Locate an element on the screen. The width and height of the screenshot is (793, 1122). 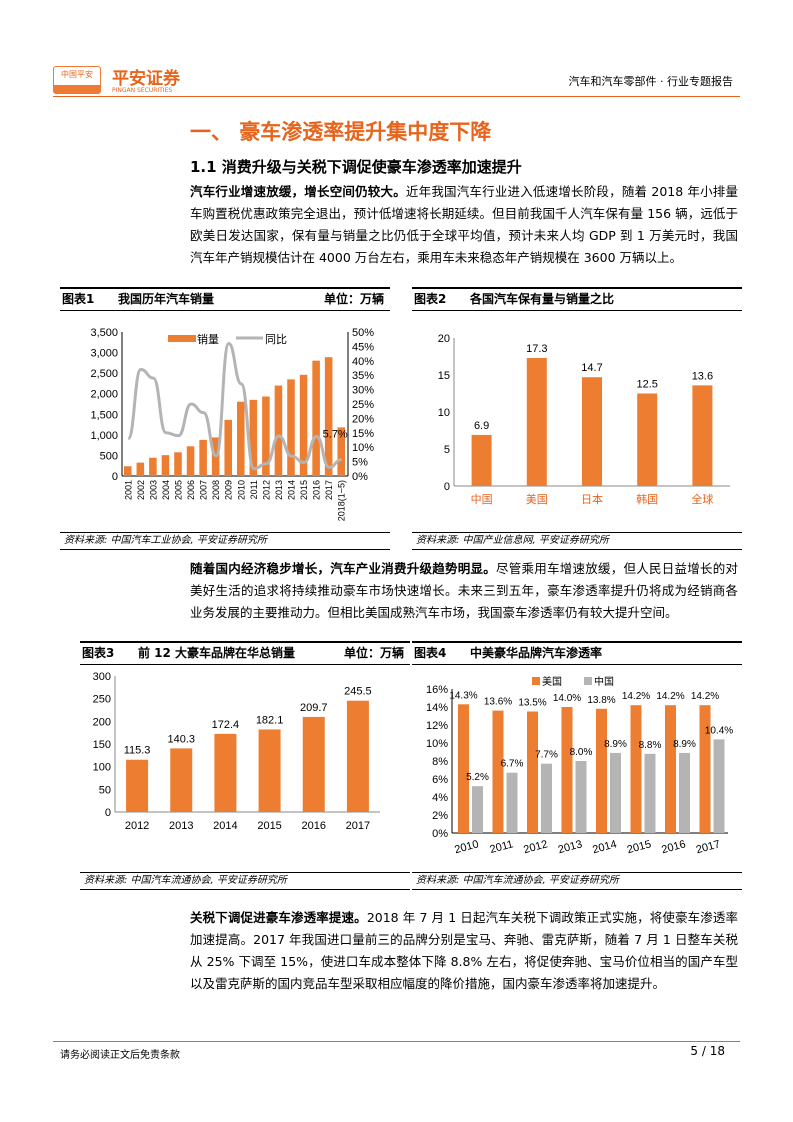
y-tick-label: 20 is located at coordinates (444, 339).